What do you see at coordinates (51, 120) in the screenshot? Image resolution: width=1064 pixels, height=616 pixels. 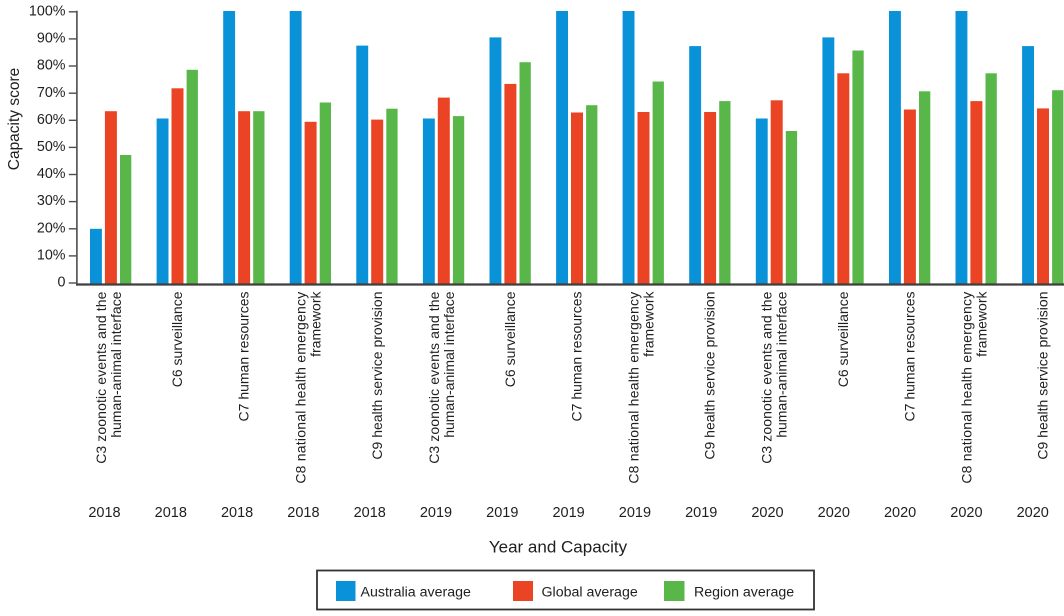 I see `svg-text: 60%` at bounding box center [51, 120].